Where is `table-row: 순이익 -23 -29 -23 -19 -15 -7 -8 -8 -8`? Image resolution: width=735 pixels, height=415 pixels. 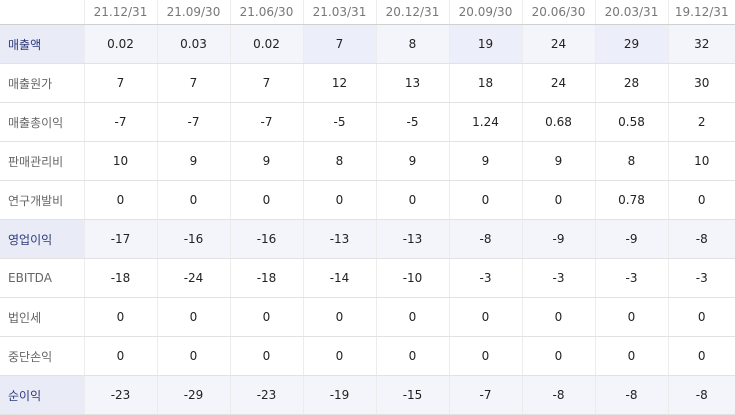
table-row: 순이익 -23 -29 -23 -19 -15 -7 -8 -8 -8 is located at coordinates (367, 395).